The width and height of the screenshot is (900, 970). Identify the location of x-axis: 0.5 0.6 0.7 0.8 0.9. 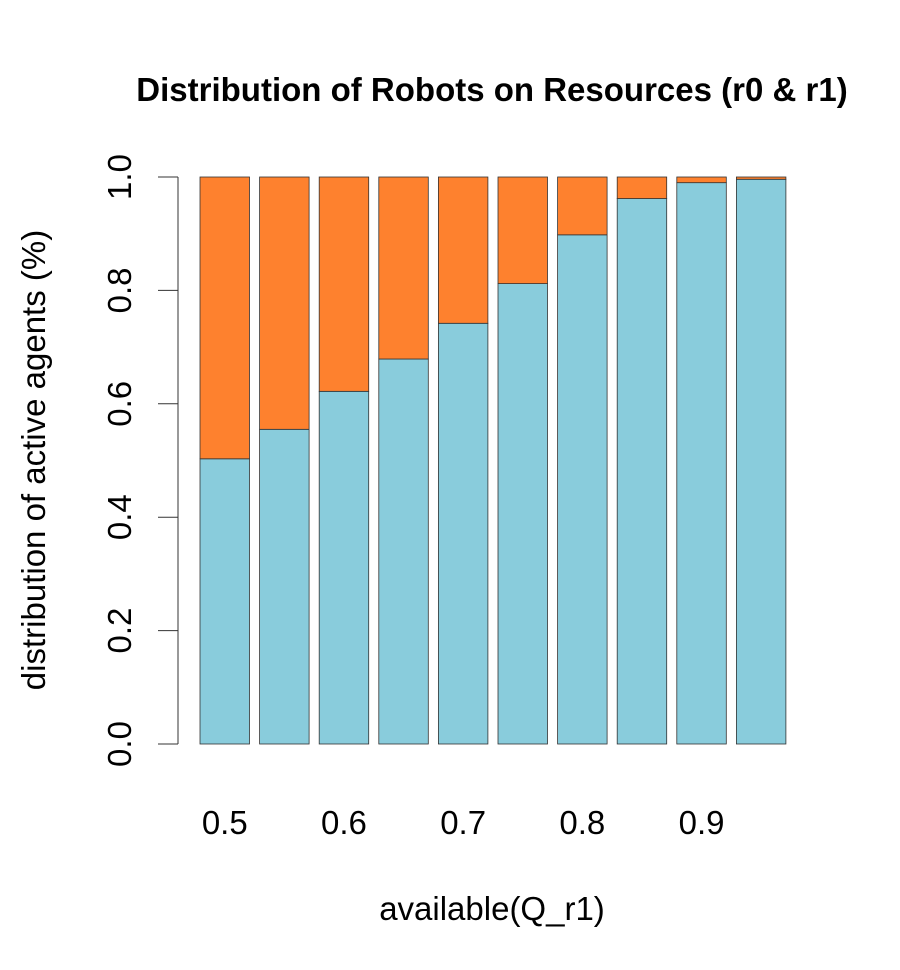
(463, 822).